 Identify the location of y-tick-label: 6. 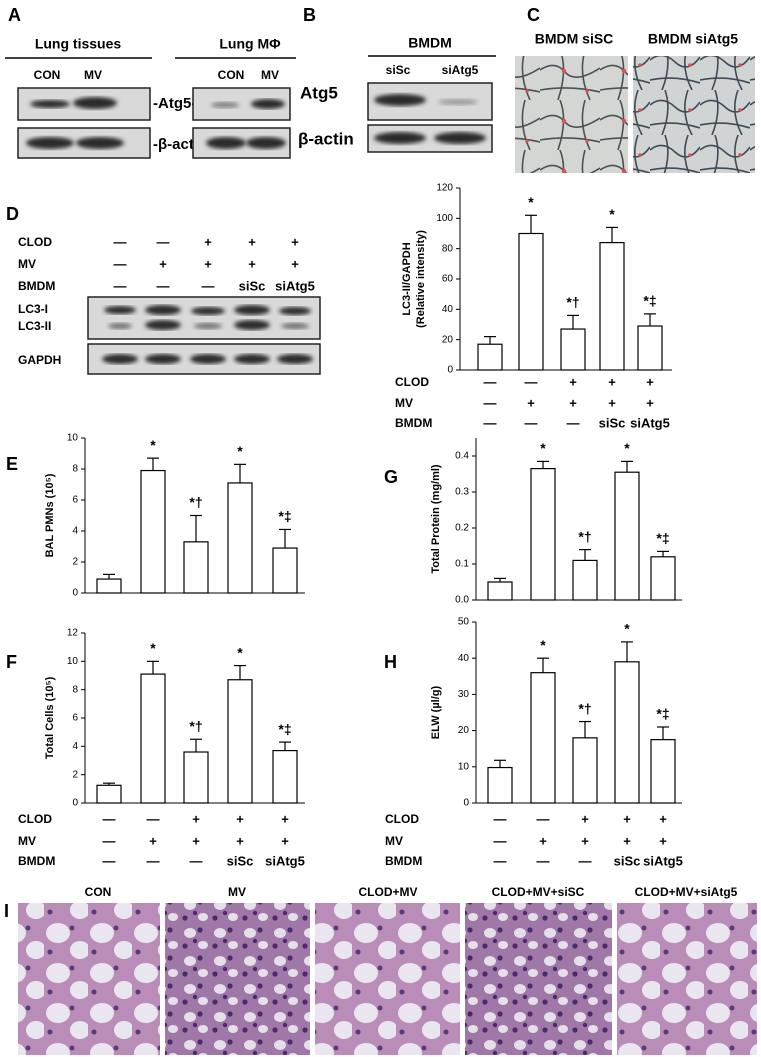
(75, 718).